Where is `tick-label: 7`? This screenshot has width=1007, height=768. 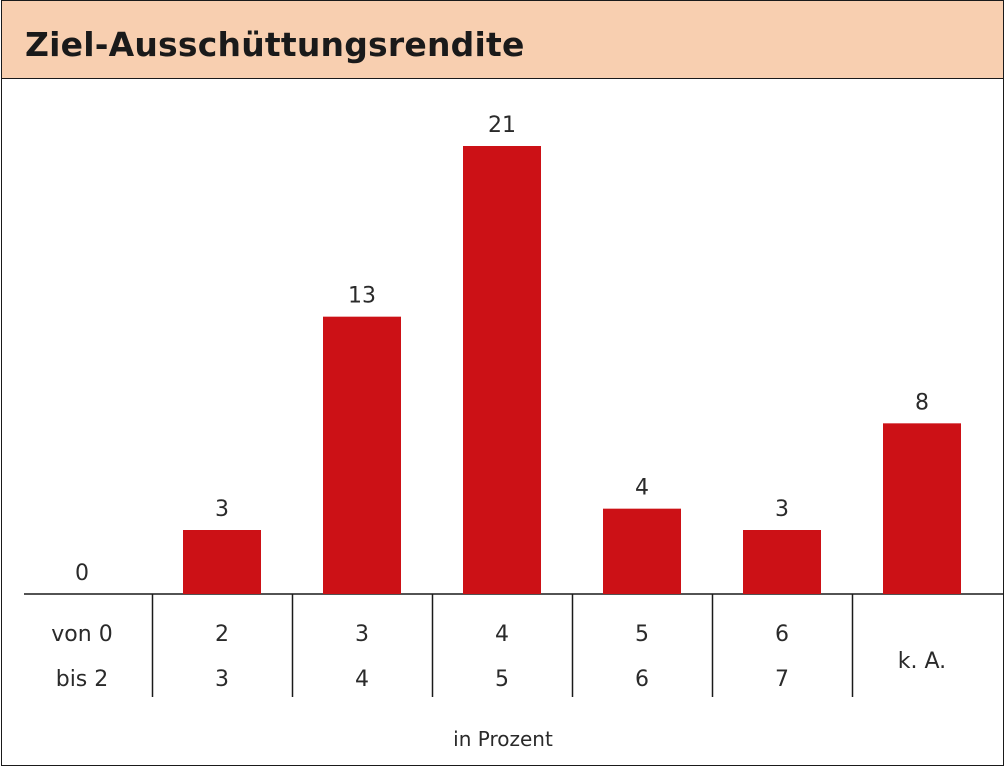
tick-label: 7 is located at coordinates (782, 679).